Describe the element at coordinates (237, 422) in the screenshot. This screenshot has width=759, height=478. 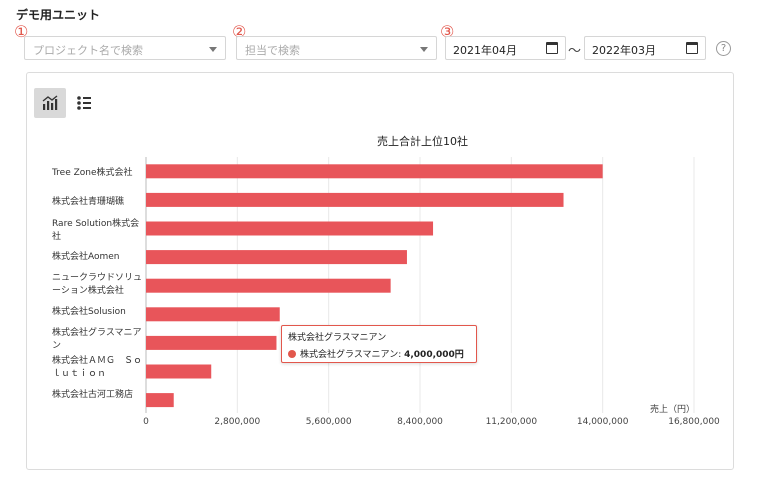
I see `x-tick-label: 2,800,000` at that location.